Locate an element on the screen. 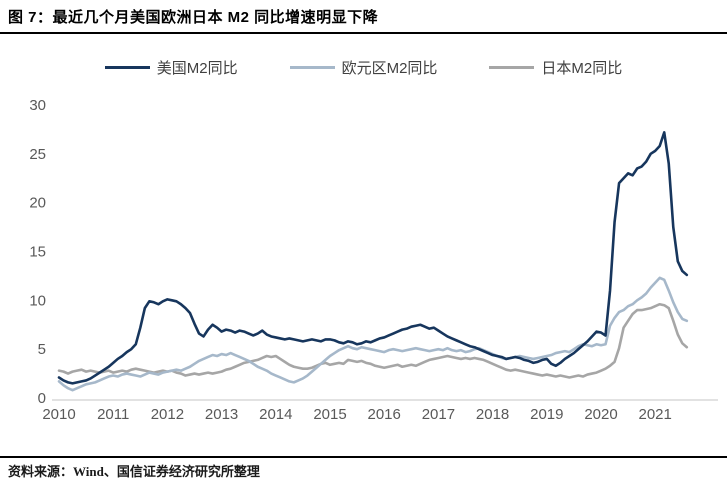 The width and height of the screenshot is (727, 482). x-axis-tick-label: 2020 is located at coordinates (600, 414).